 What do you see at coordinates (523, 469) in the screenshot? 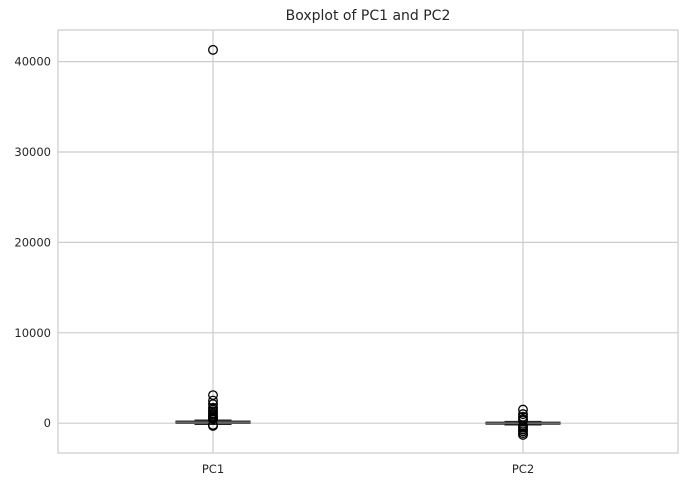
I see `x-tick-label: PC2` at bounding box center [523, 469].